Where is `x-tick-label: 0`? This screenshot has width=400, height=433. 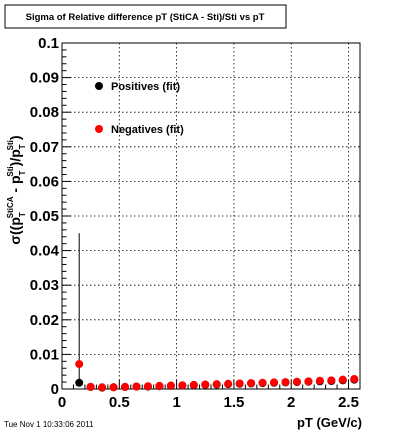 x-tick-label: 0 is located at coordinates (62, 402).